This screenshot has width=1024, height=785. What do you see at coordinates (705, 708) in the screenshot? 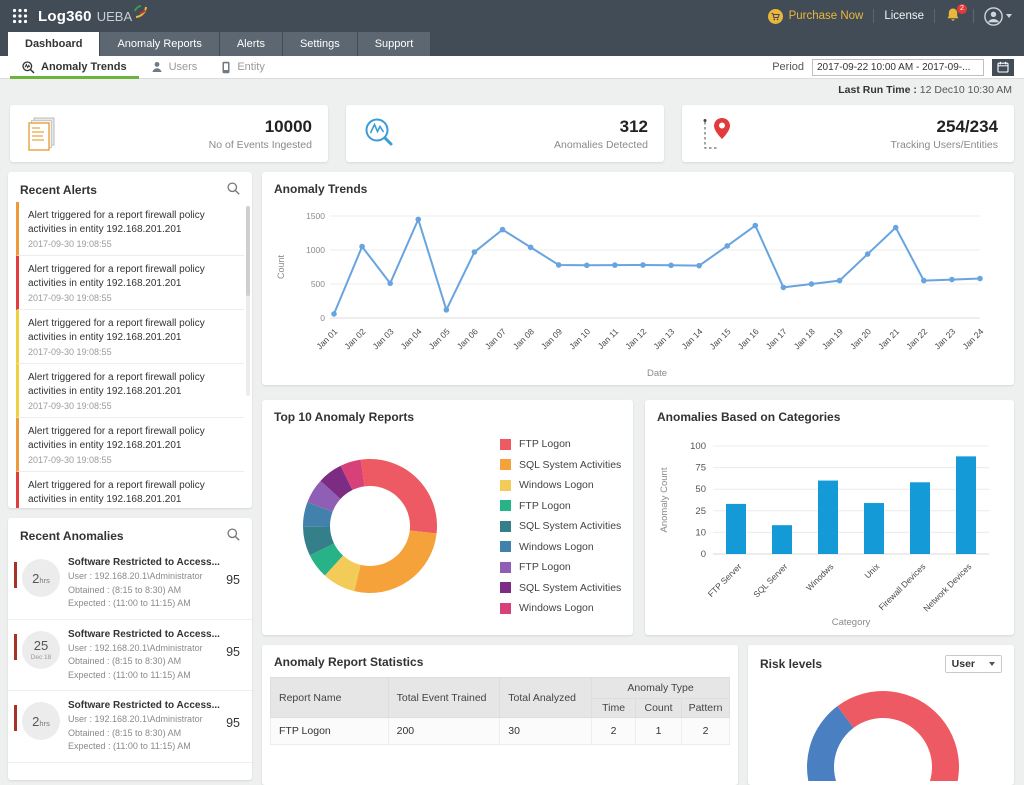
I see `col-pattern: Pattern` at bounding box center [705, 708].